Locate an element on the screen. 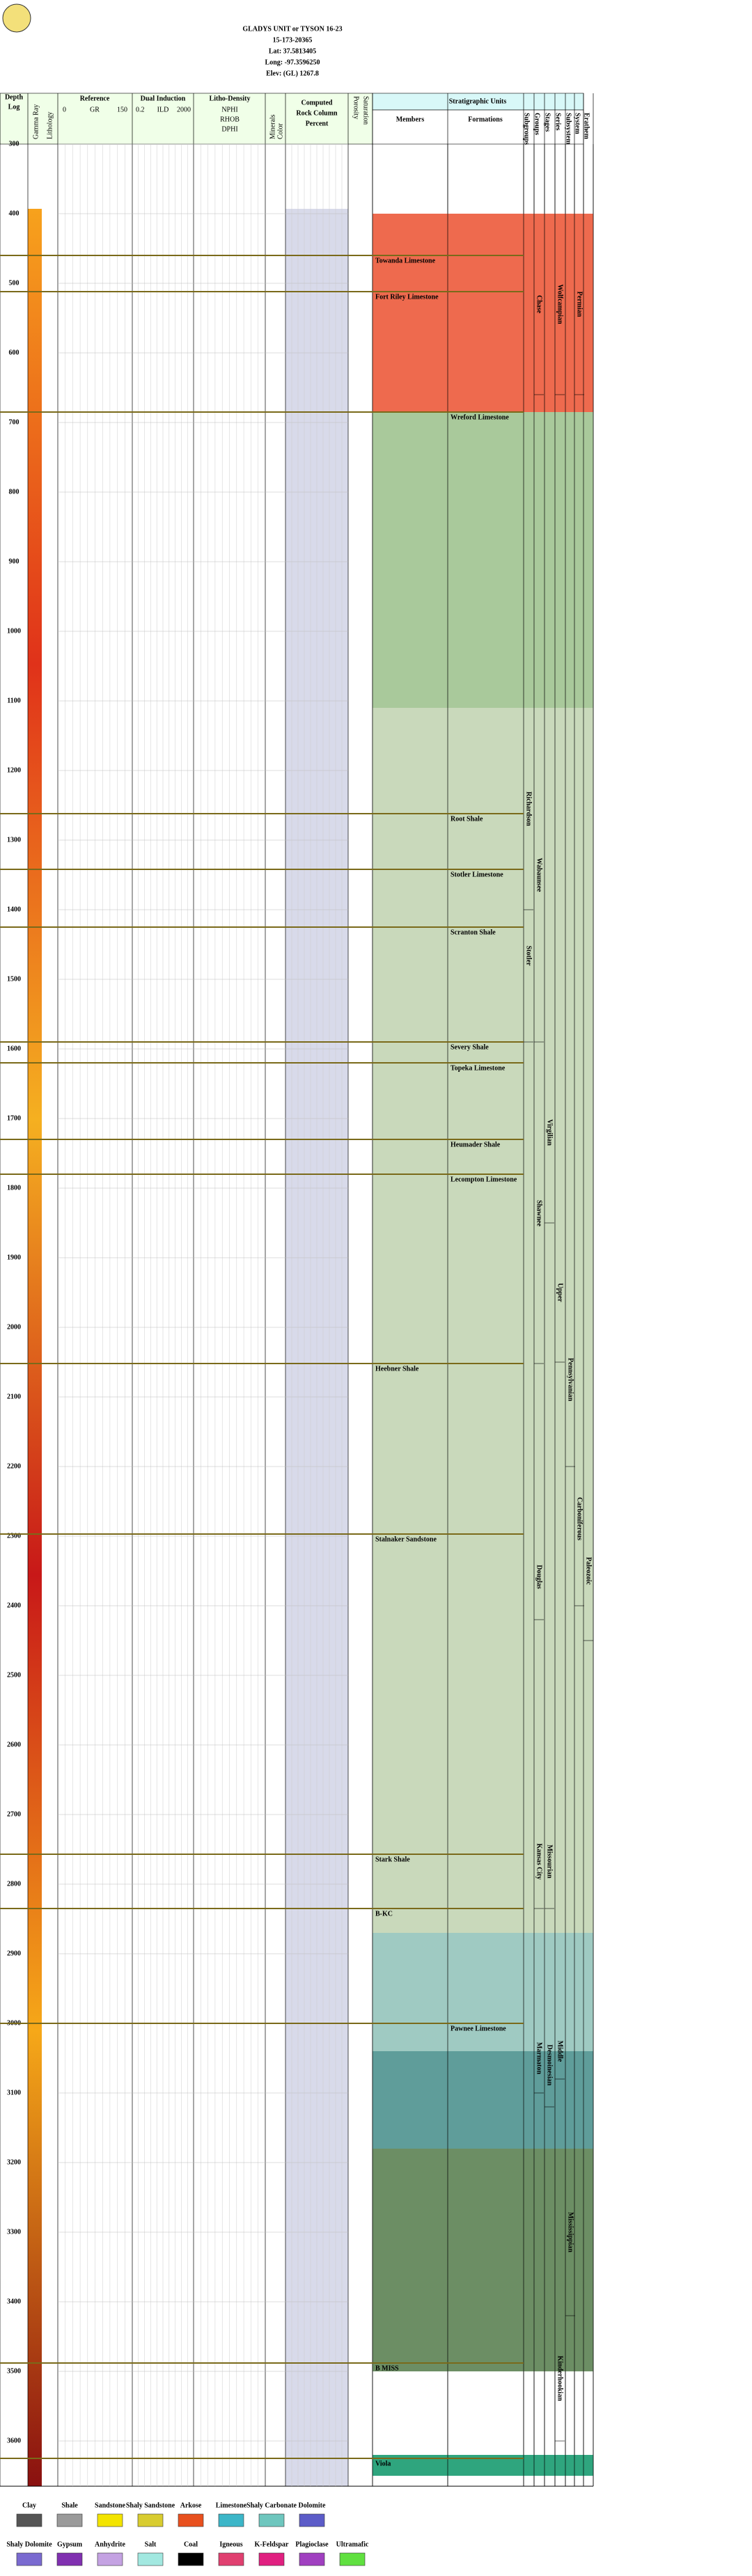 This screenshot has width=752, height=2576. header-members: Members is located at coordinates (410, 119).